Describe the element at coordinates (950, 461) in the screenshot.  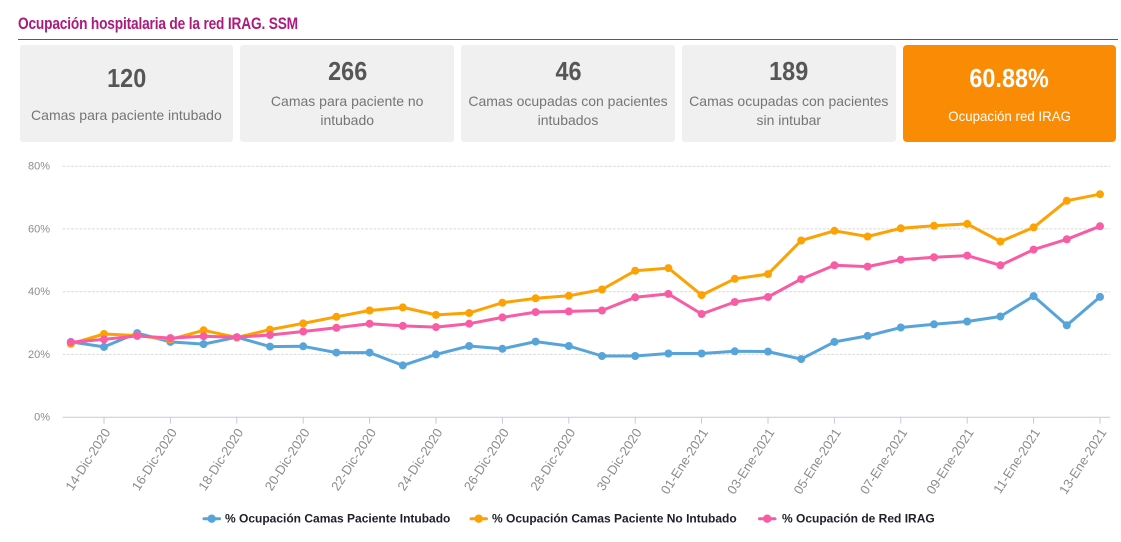
I see `svg-text: 09-Ene-2021` at that location.